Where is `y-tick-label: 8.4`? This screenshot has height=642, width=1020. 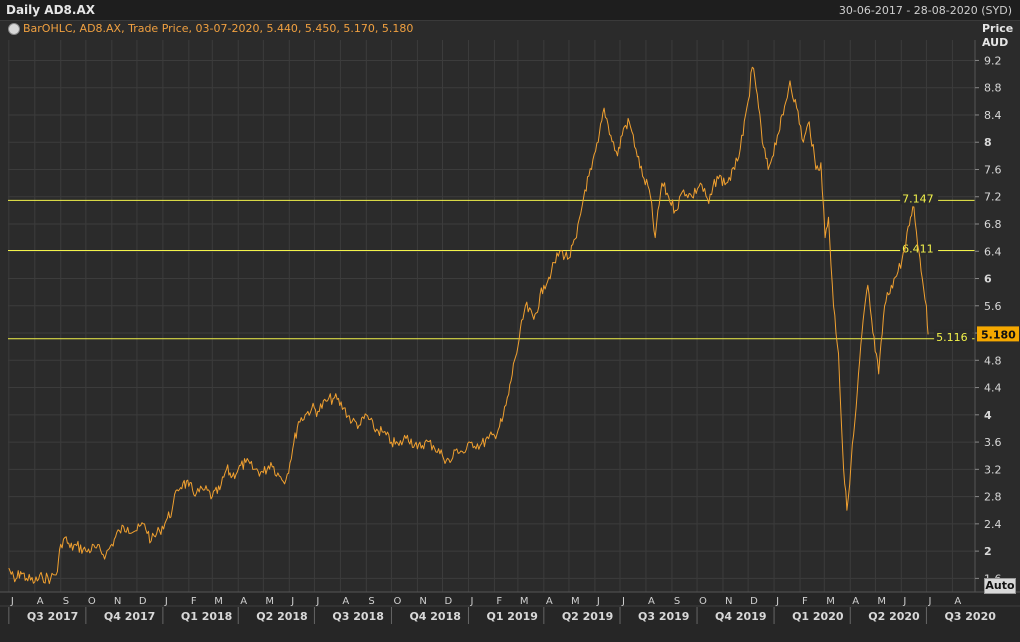 y-tick-label: 8.4 is located at coordinates (993, 115).